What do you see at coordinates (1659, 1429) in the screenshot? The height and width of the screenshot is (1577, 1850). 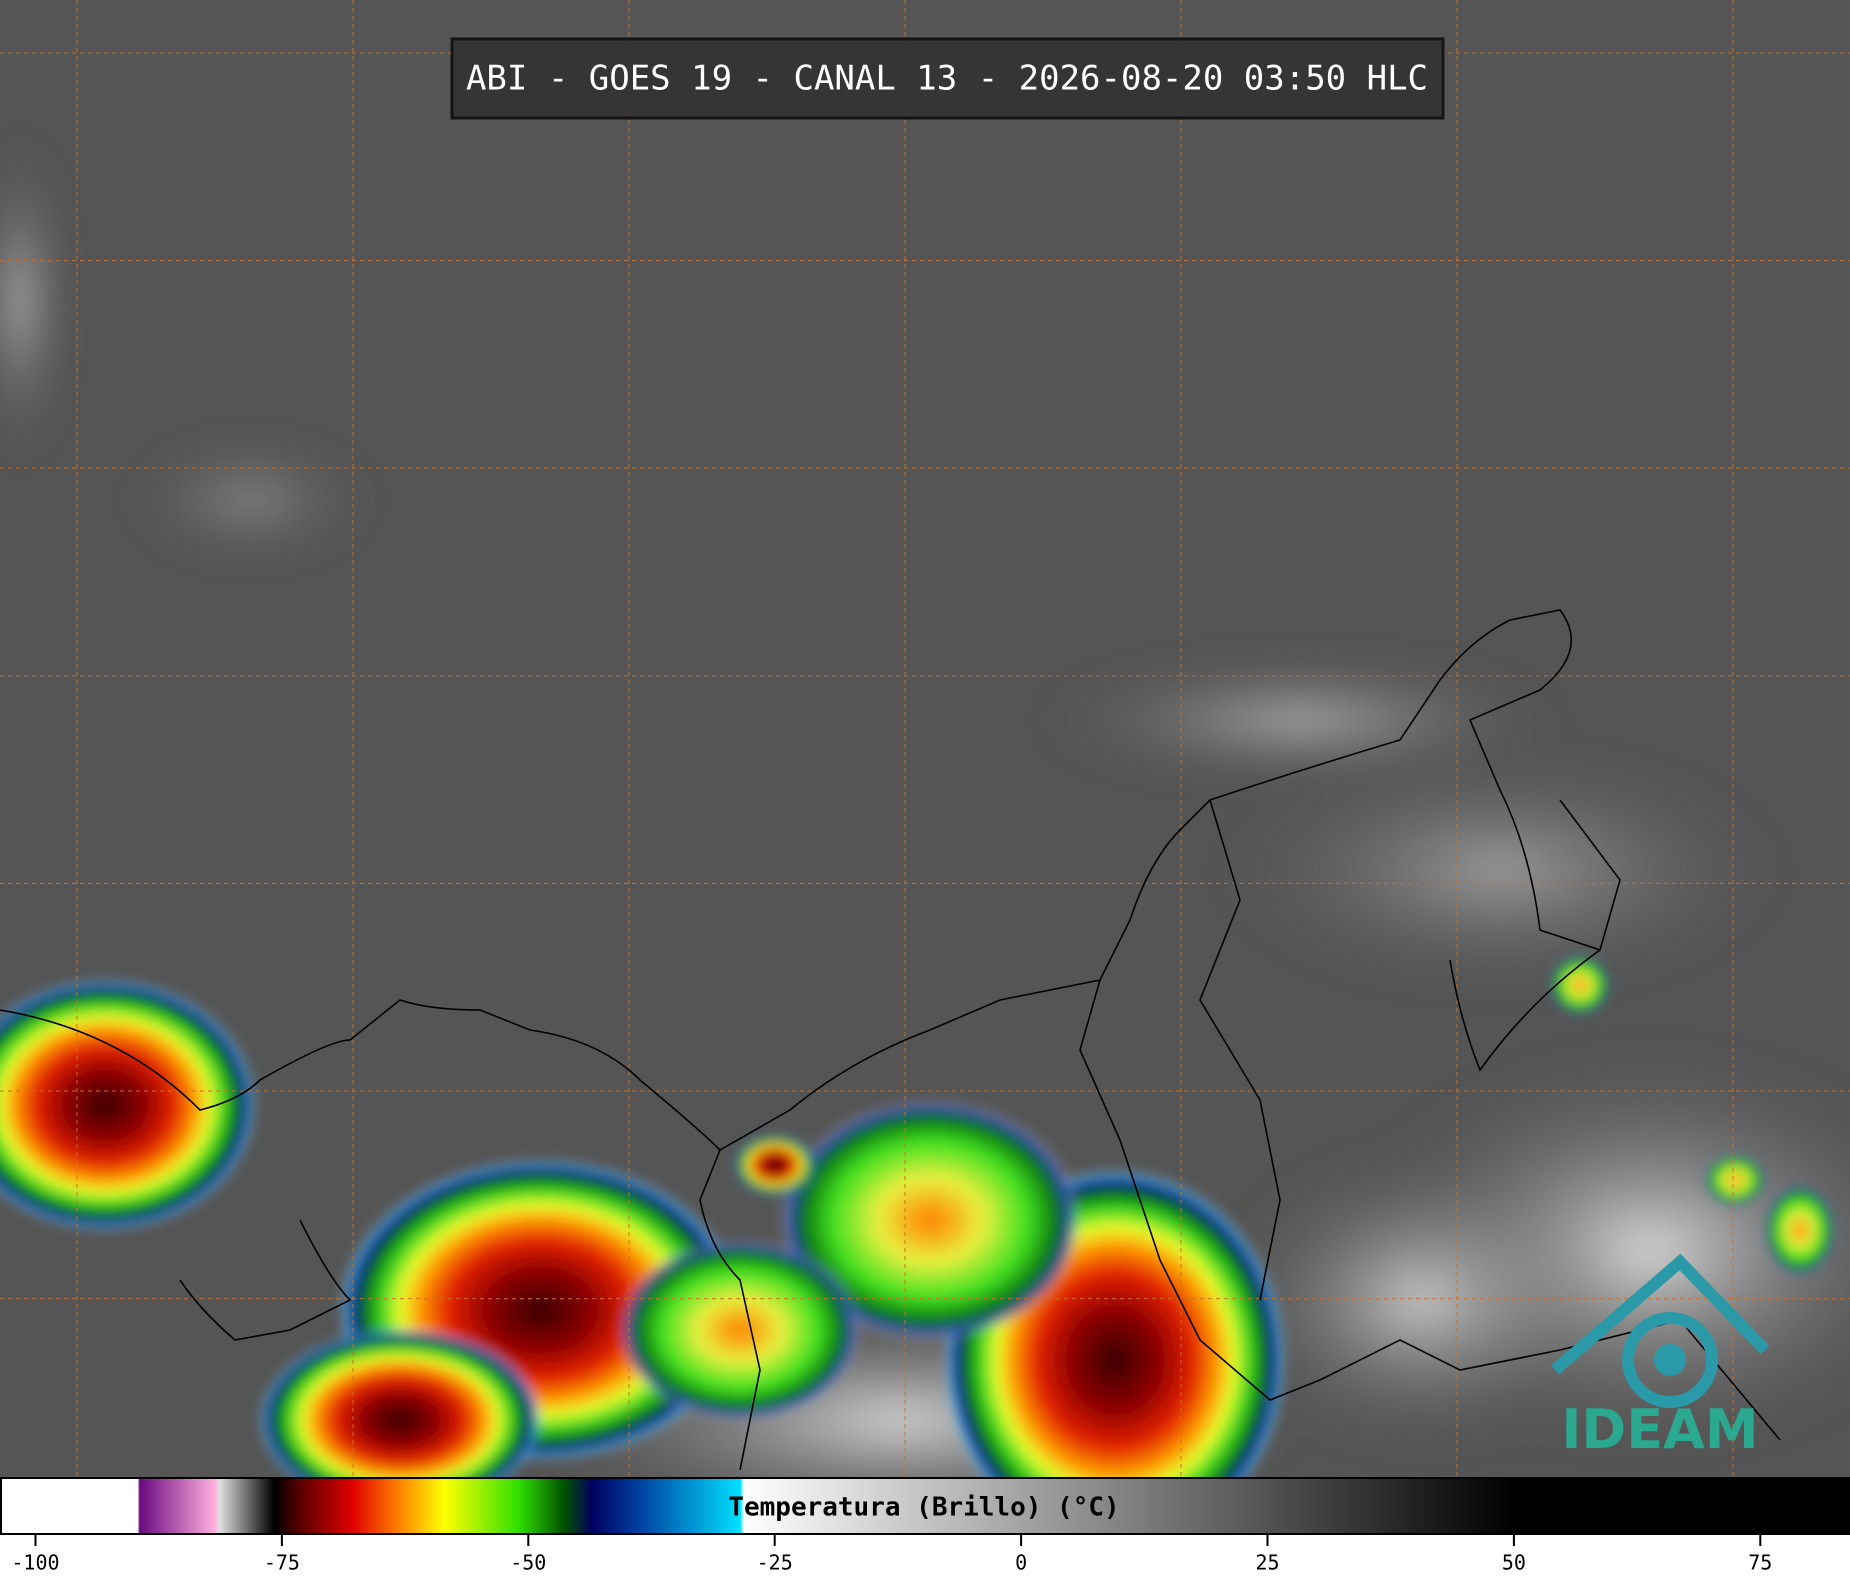 I see `logo-text: IDEAM` at bounding box center [1659, 1429].